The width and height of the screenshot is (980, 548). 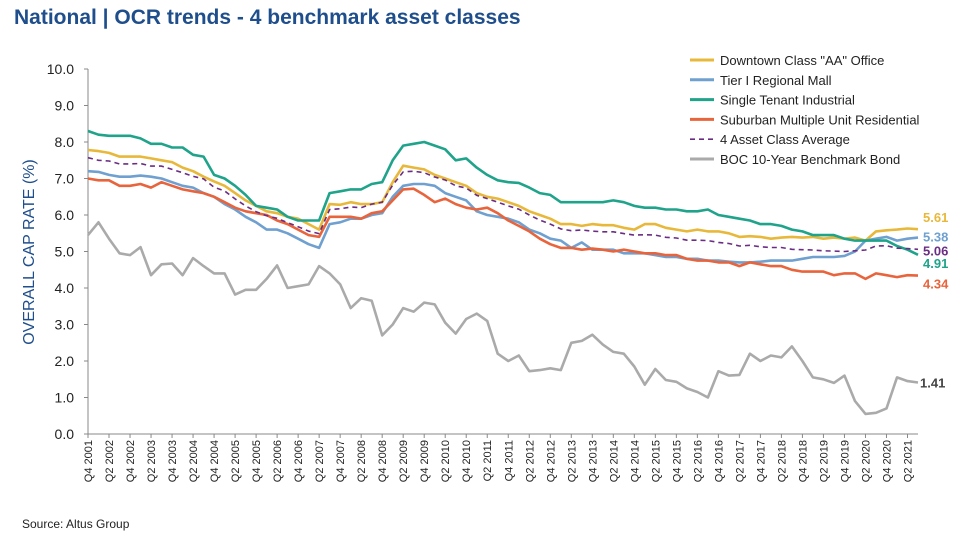 I want to click on x-tick-label: Q4 2010, so click(x=467, y=461).